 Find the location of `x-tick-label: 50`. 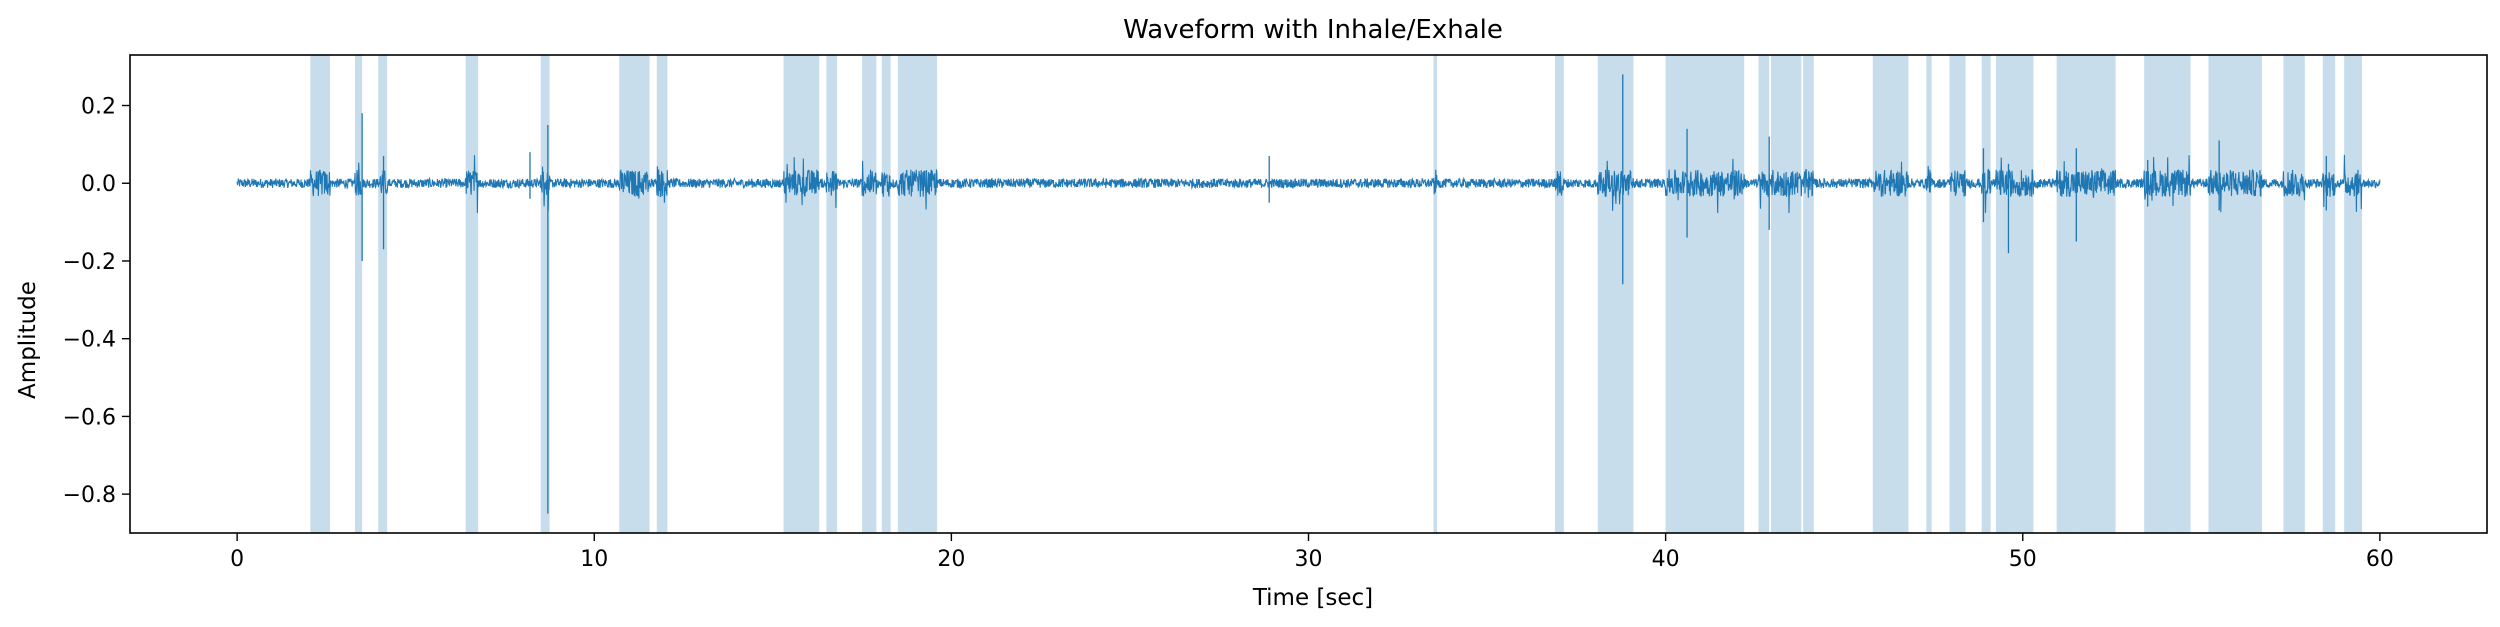

x-tick-label: 50 is located at coordinates (2023, 559).